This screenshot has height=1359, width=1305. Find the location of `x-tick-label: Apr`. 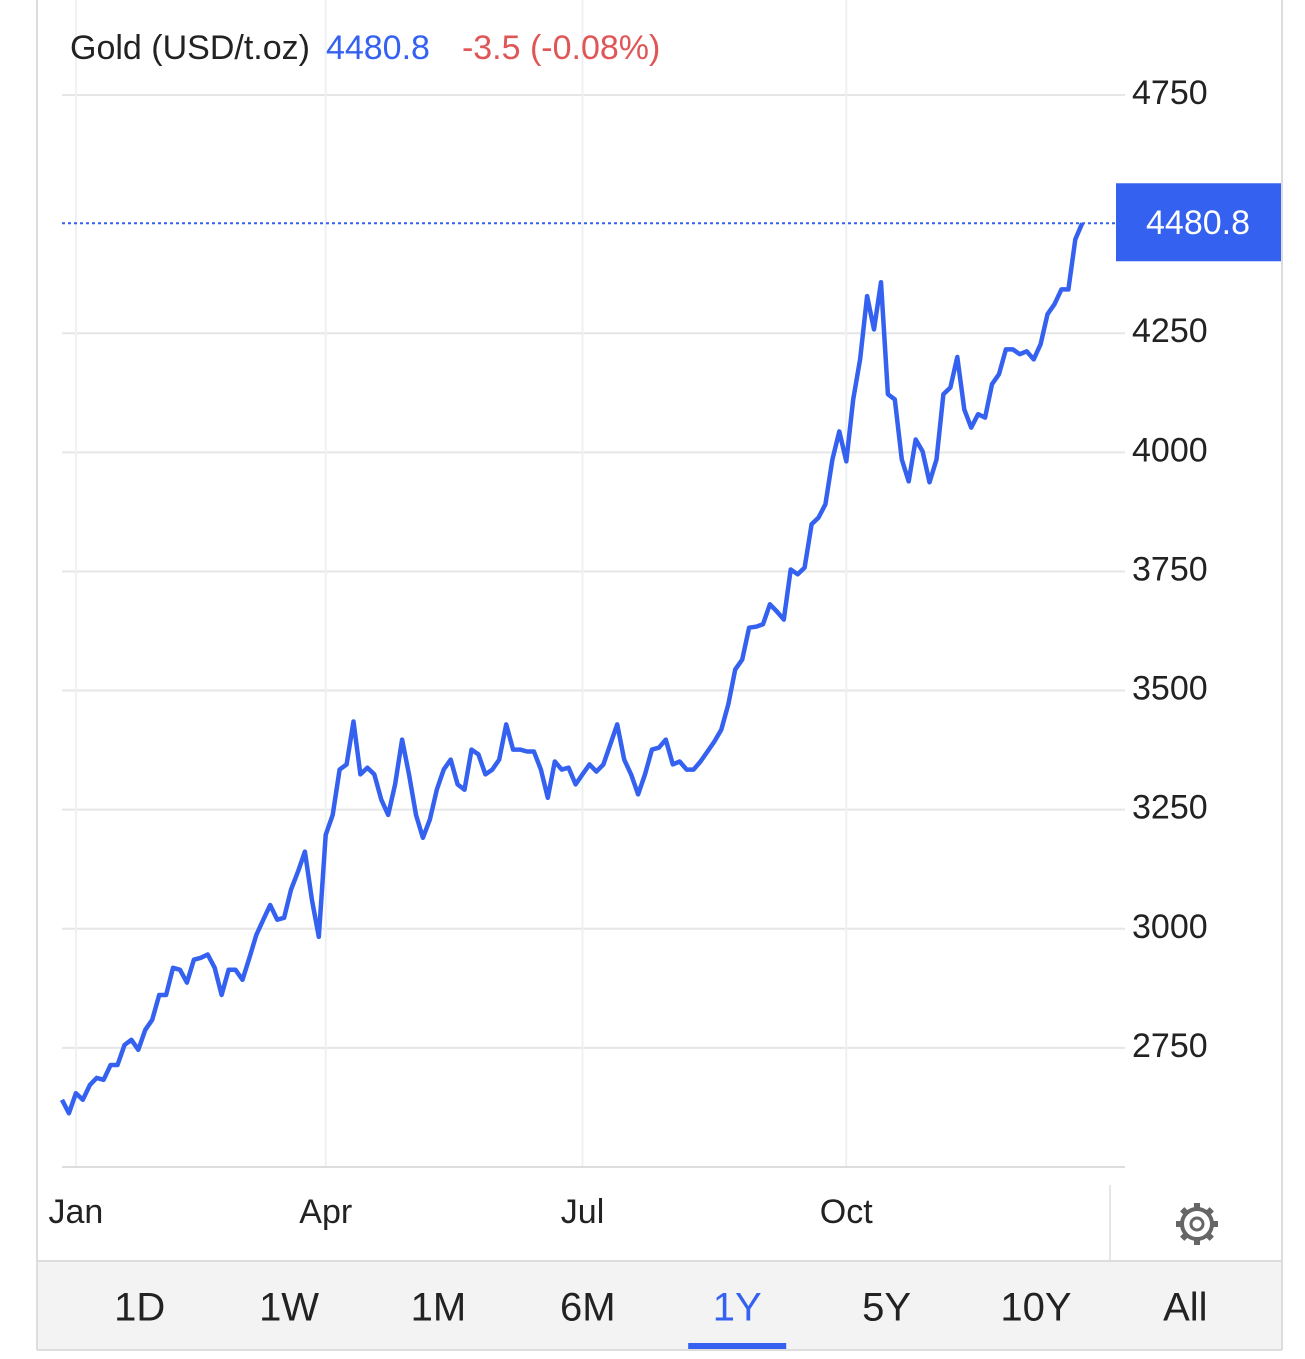

x-tick-label: Apr is located at coordinates (325, 1212).